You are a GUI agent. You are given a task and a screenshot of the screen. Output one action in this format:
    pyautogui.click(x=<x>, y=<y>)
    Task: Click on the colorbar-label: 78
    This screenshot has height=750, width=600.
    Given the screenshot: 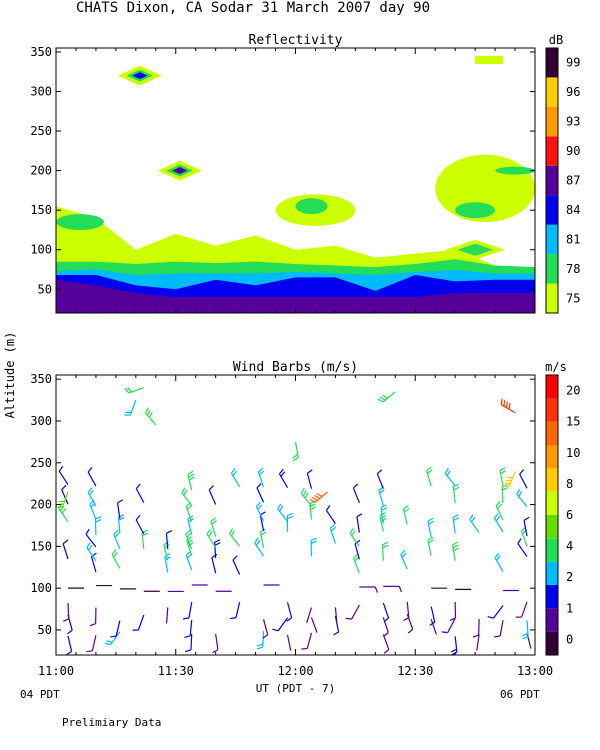 What is the action you would take?
    pyautogui.click(x=573, y=269)
    